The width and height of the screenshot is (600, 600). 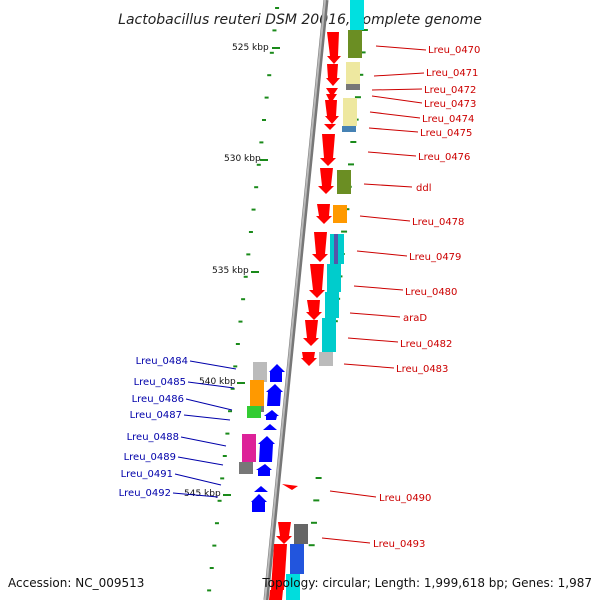 What do you see at coordinates (153, 437) in the screenshot?
I see `label-lreu-0488: Lreu_0488` at bounding box center [153, 437].